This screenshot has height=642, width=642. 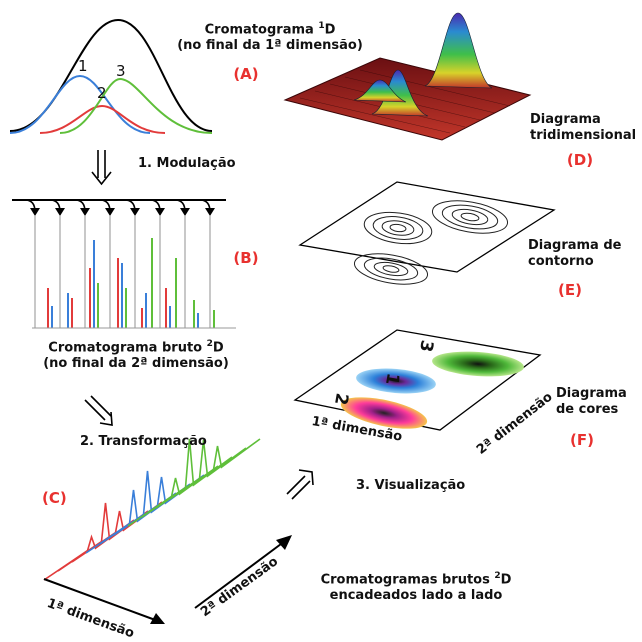 What do you see at coordinates (427, 227) in the screenshot?
I see `contour-plane` at bounding box center [427, 227].